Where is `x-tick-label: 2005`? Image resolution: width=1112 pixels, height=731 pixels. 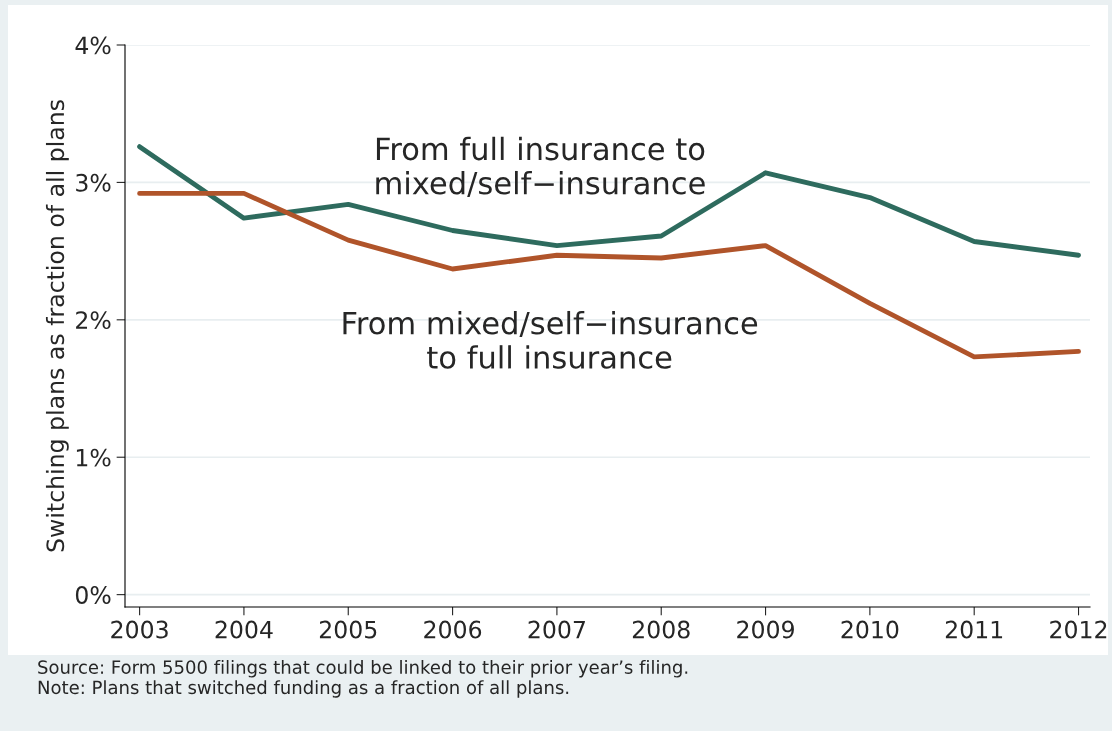
x-tick-label: 2005 is located at coordinates (348, 629).